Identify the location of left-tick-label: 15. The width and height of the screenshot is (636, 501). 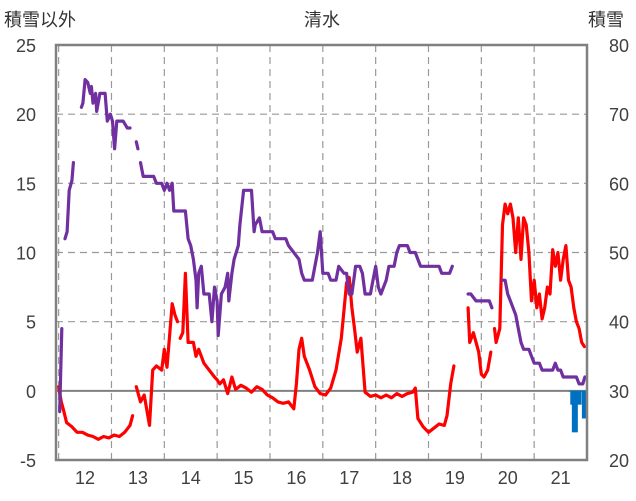
(26, 184).